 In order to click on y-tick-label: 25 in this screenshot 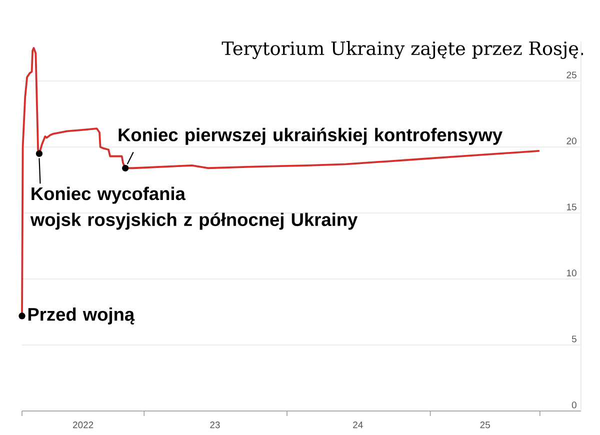, I will do `click(571, 75)`.